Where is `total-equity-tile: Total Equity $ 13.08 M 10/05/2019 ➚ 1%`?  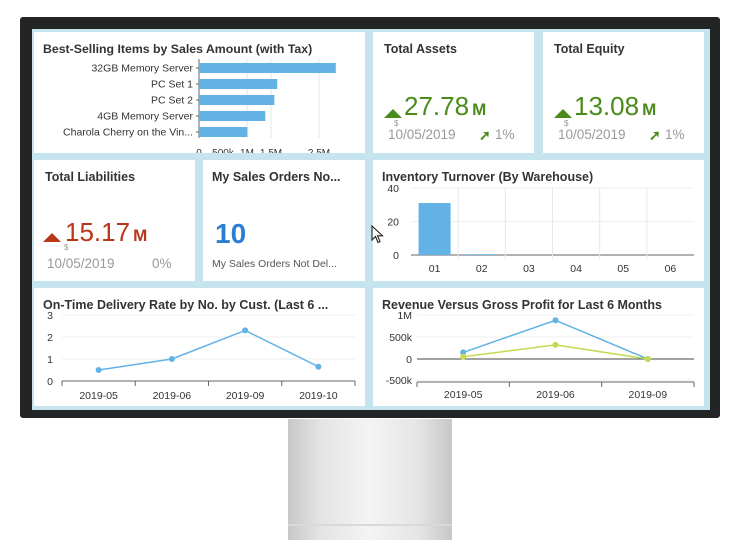 total-equity-tile: Total Equity $ 13.08 M 10/05/2019 ➚ 1% is located at coordinates (623, 92).